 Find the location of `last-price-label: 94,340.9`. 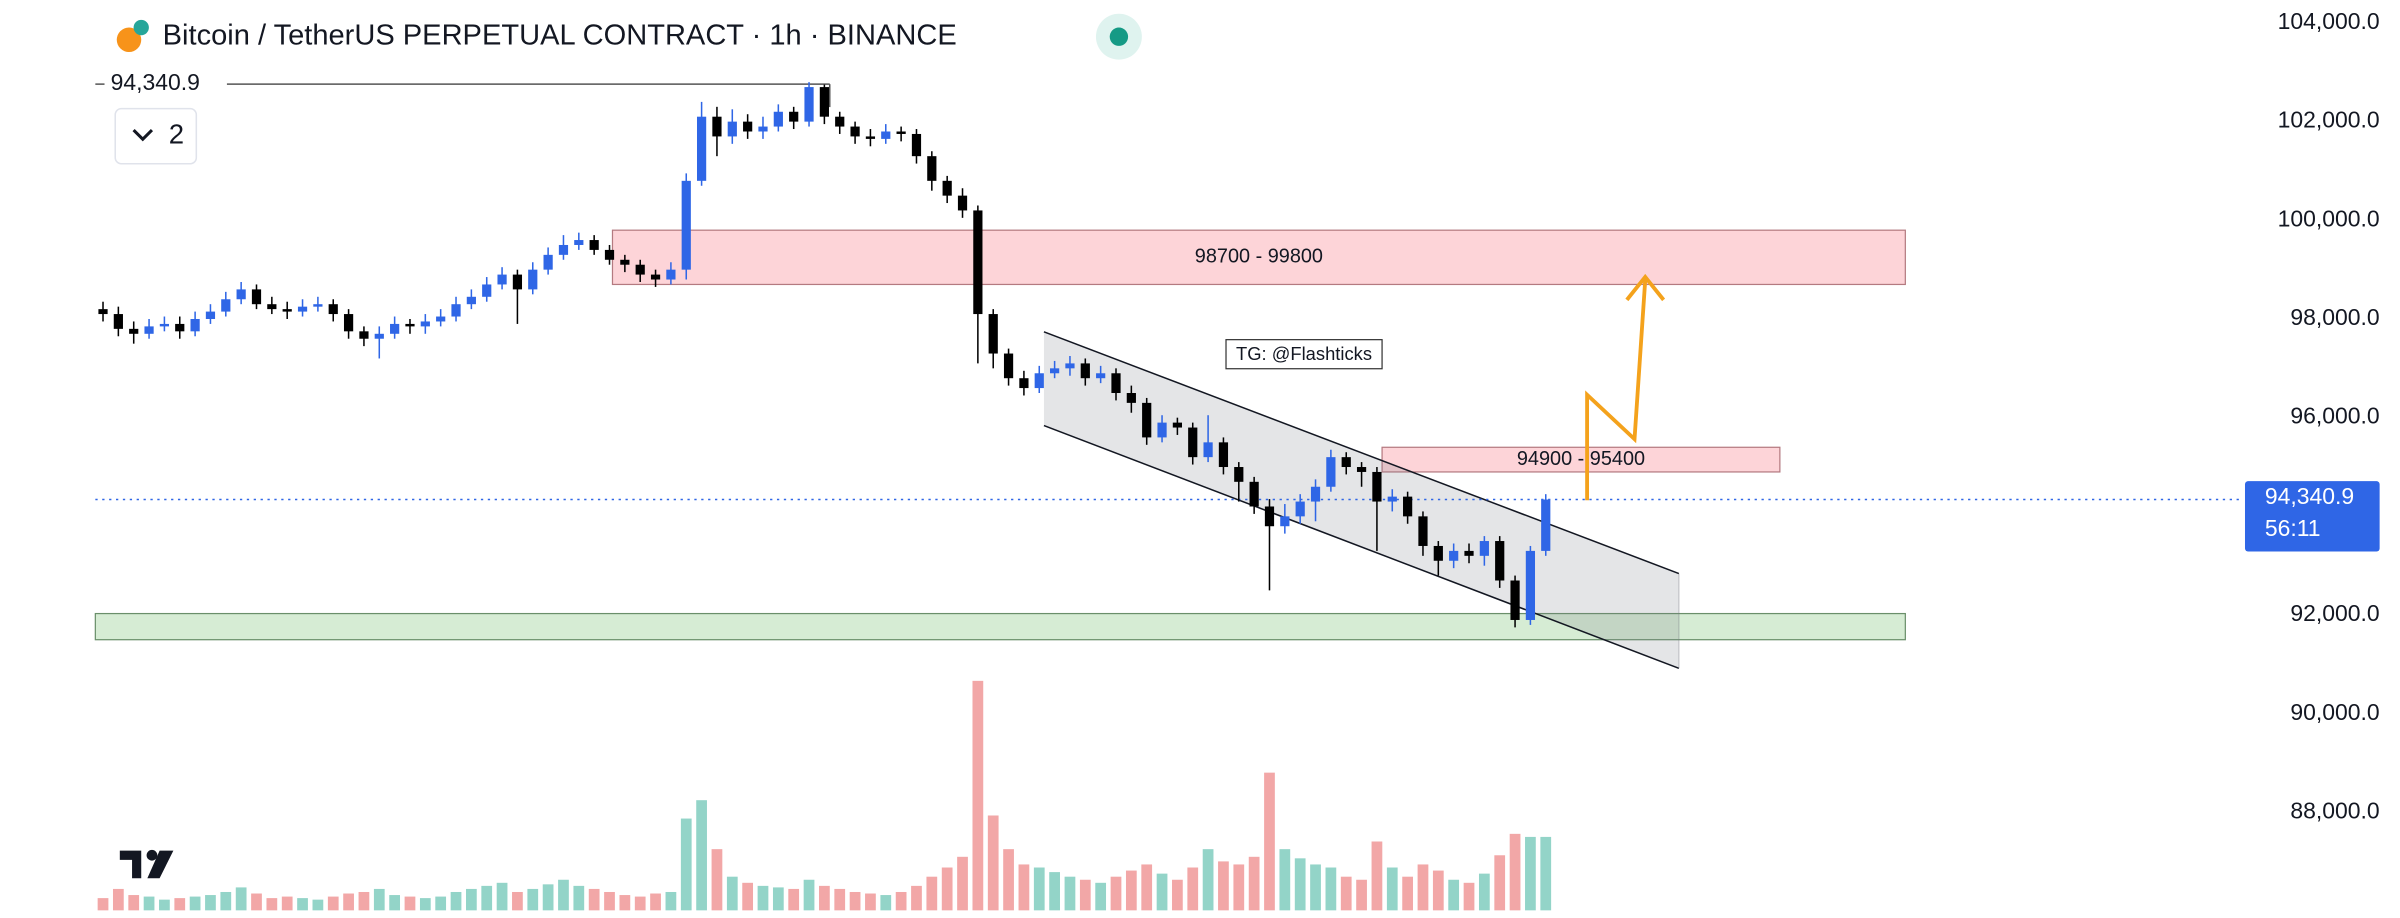

last-price-label: 94,340.9 is located at coordinates (2309, 496).